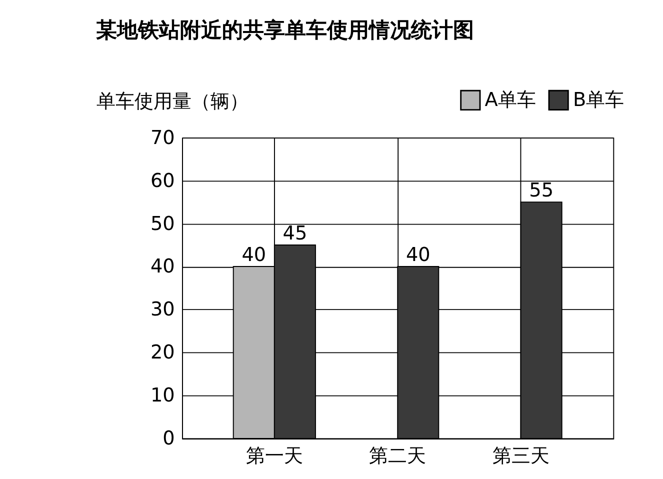 Image resolution: width=663 pixels, height=479 pixels. What do you see at coordinates (285, 29) in the screenshot?
I see `chart-title: 某地铁站附近的共享单车使用情况统计图` at bounding box center [285, 29].